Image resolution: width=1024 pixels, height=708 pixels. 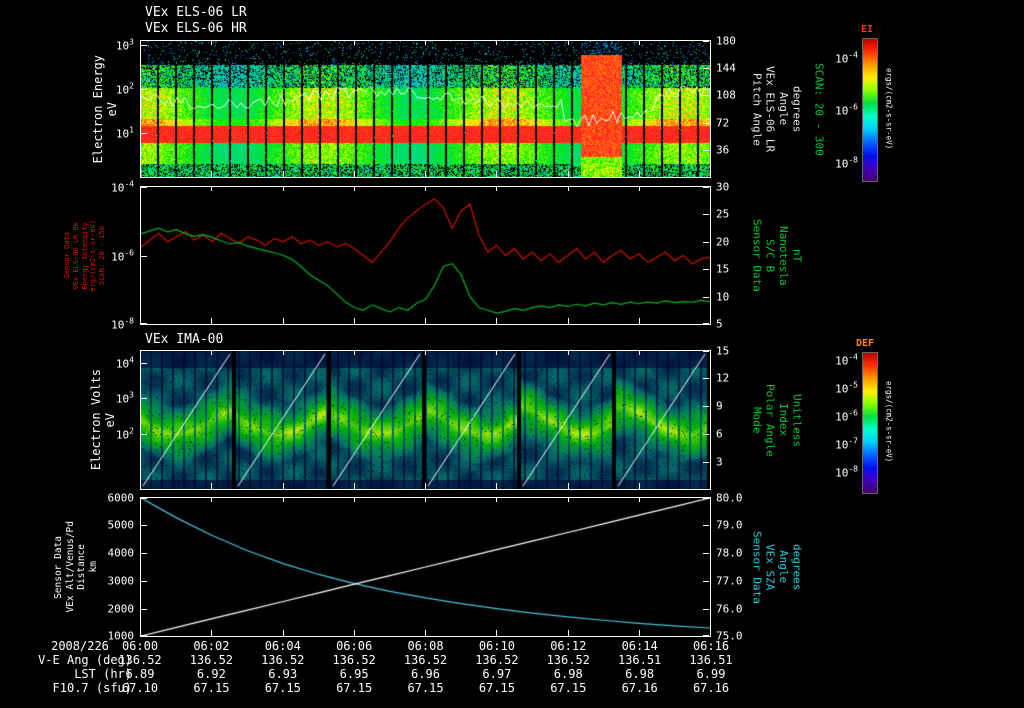 I want to click on time-tick-label: 06:12, so click(x=568, y=646).